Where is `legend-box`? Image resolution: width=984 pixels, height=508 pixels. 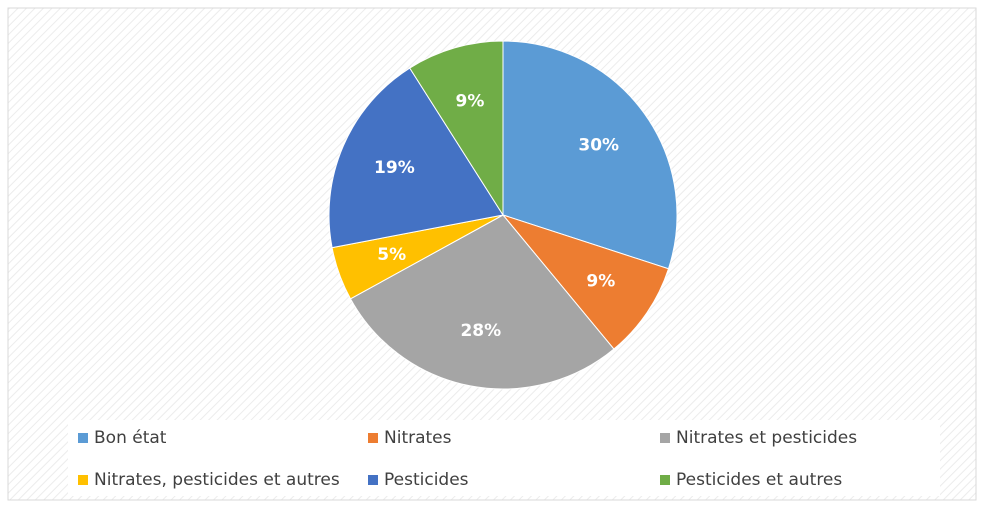 legend-box is located at coordinates (504, 458).